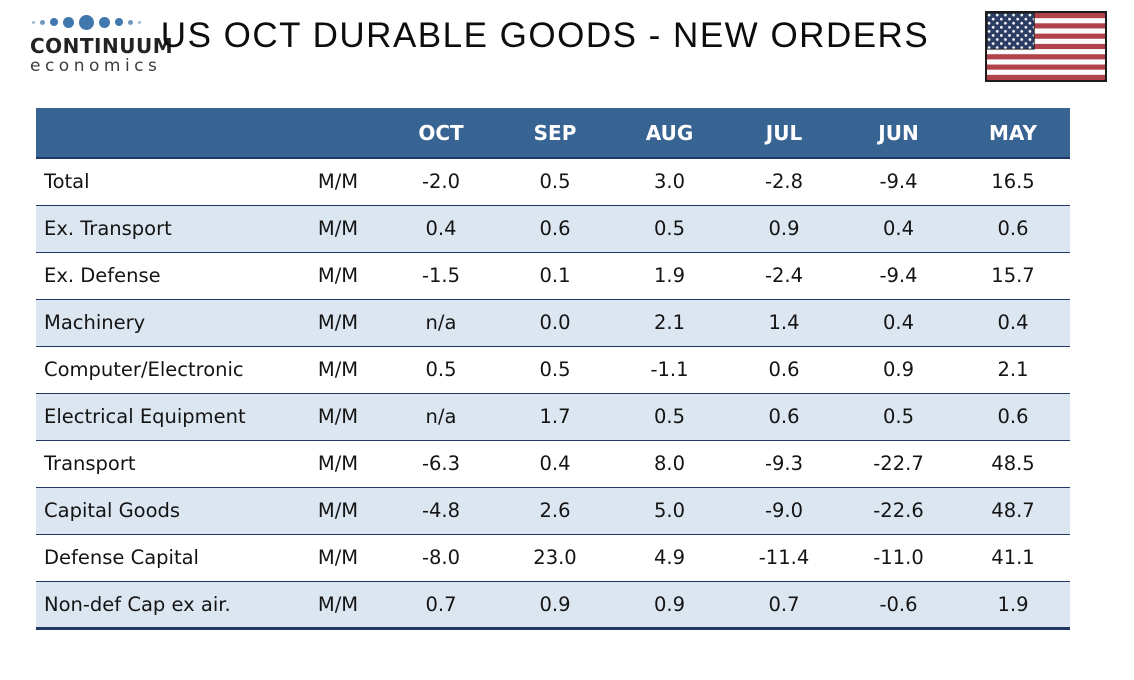 Image resolution: width=1134 pixels, height=680 pixels. What do you see at coordinates (669, 133) in the screenshot?
I see `column-header-aug: AUG` at bounding box center [669, 133].